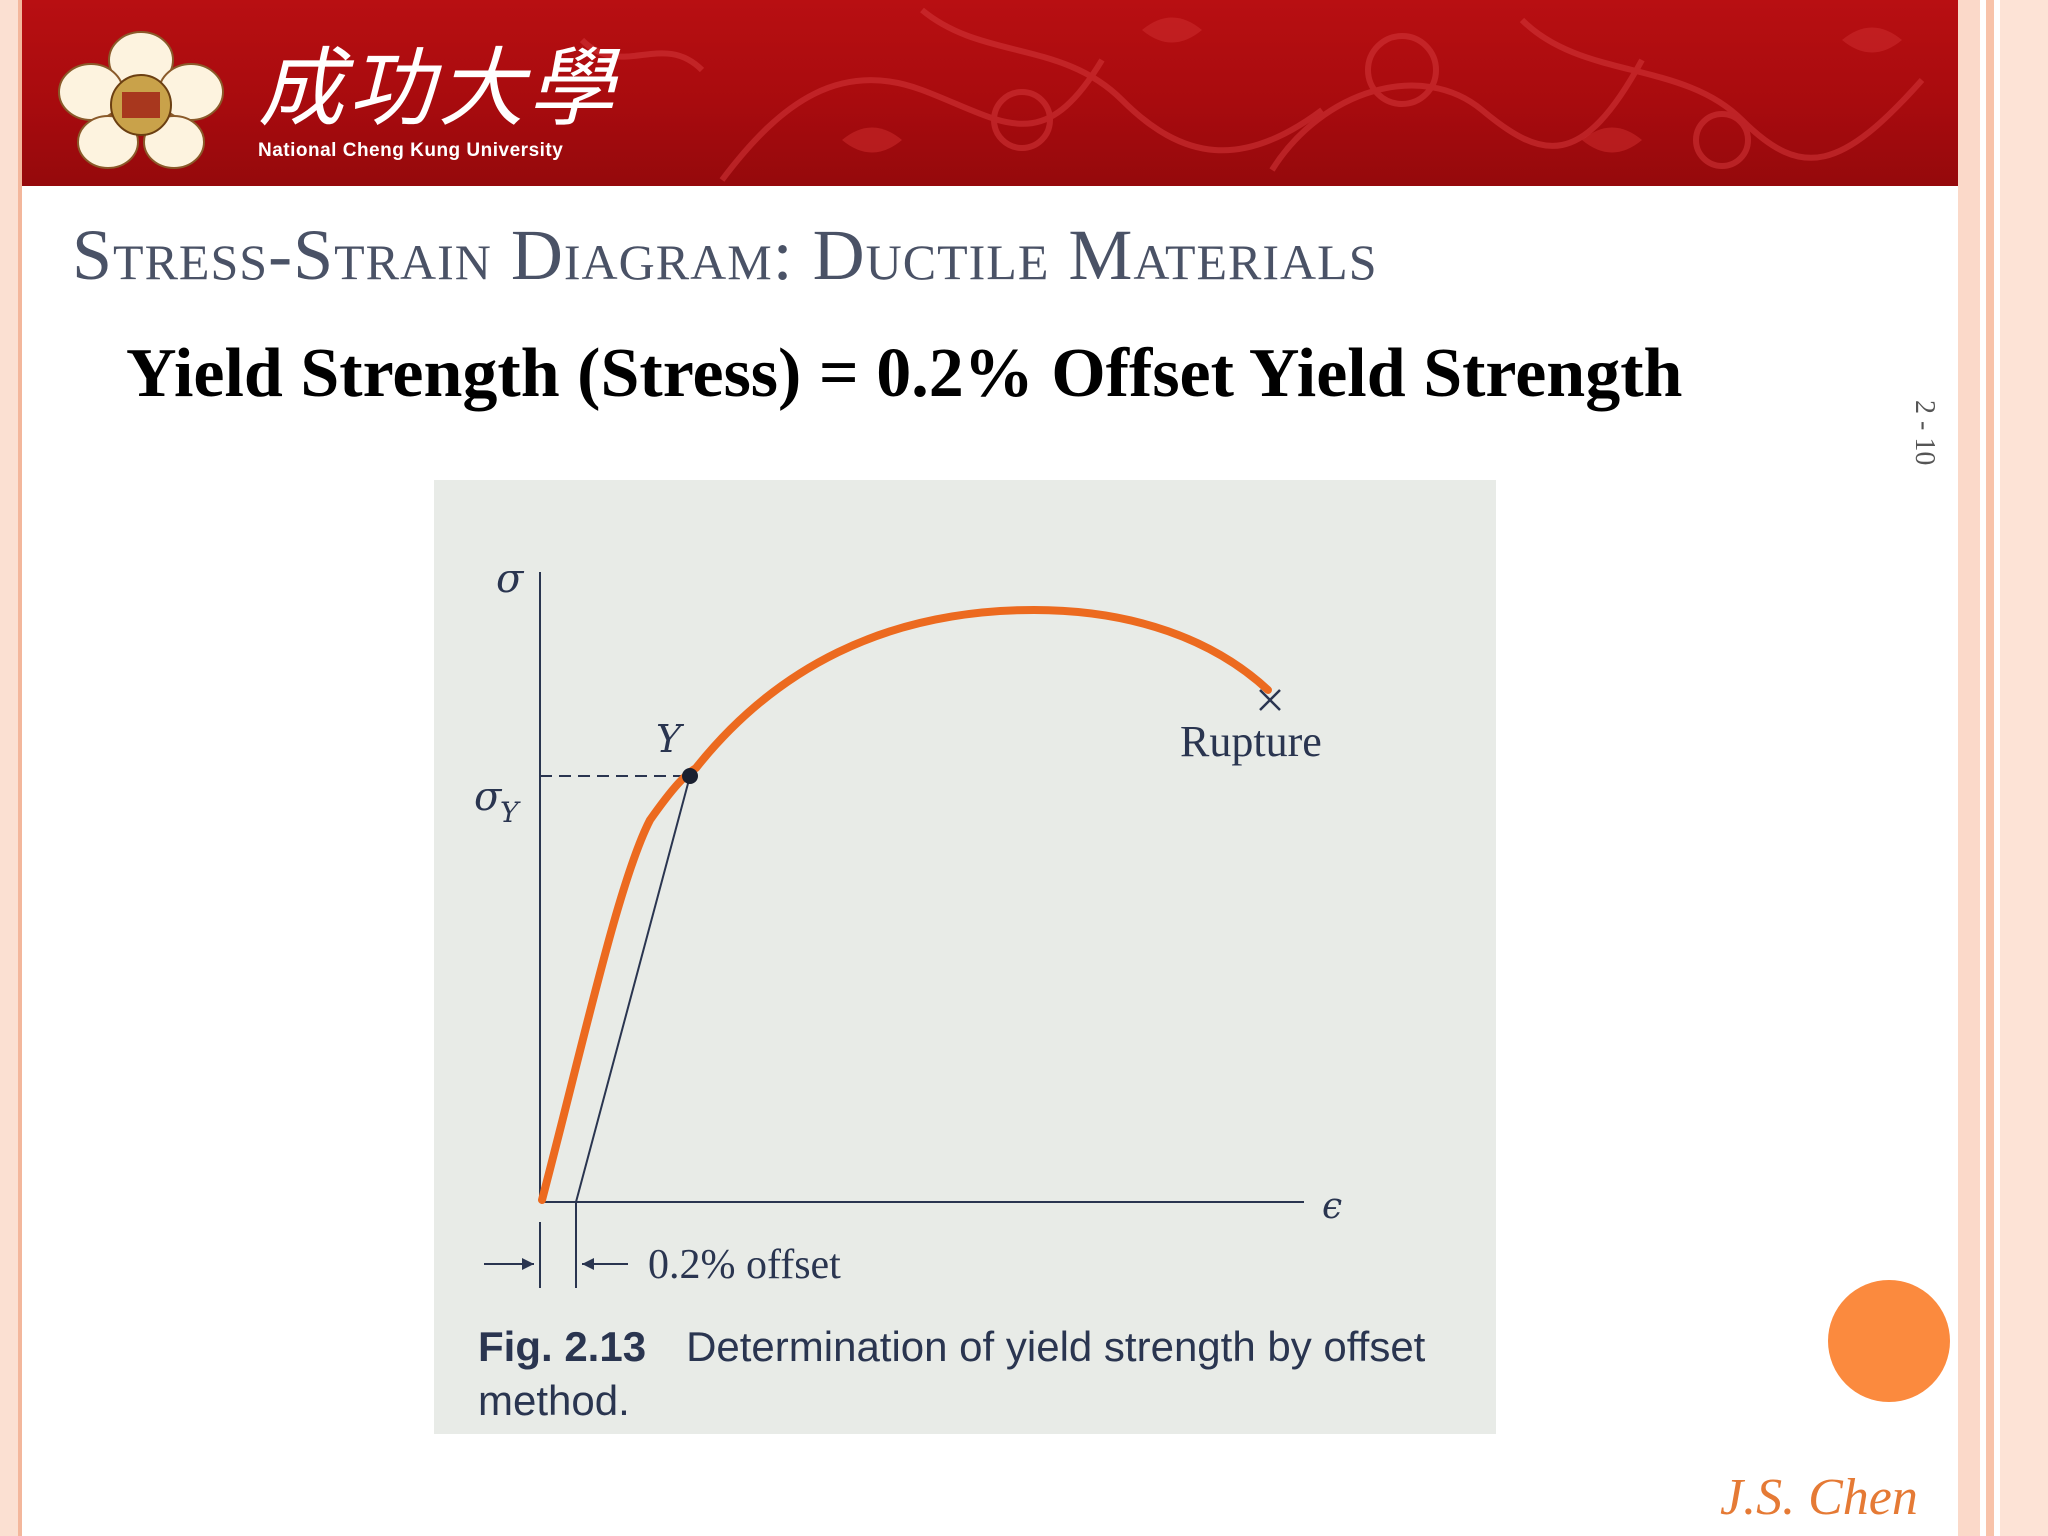 Image resolution: width=2048 pixels, height=1536 pixels. I want to click on yield-stress-subscript: Y, so click(510, 812).